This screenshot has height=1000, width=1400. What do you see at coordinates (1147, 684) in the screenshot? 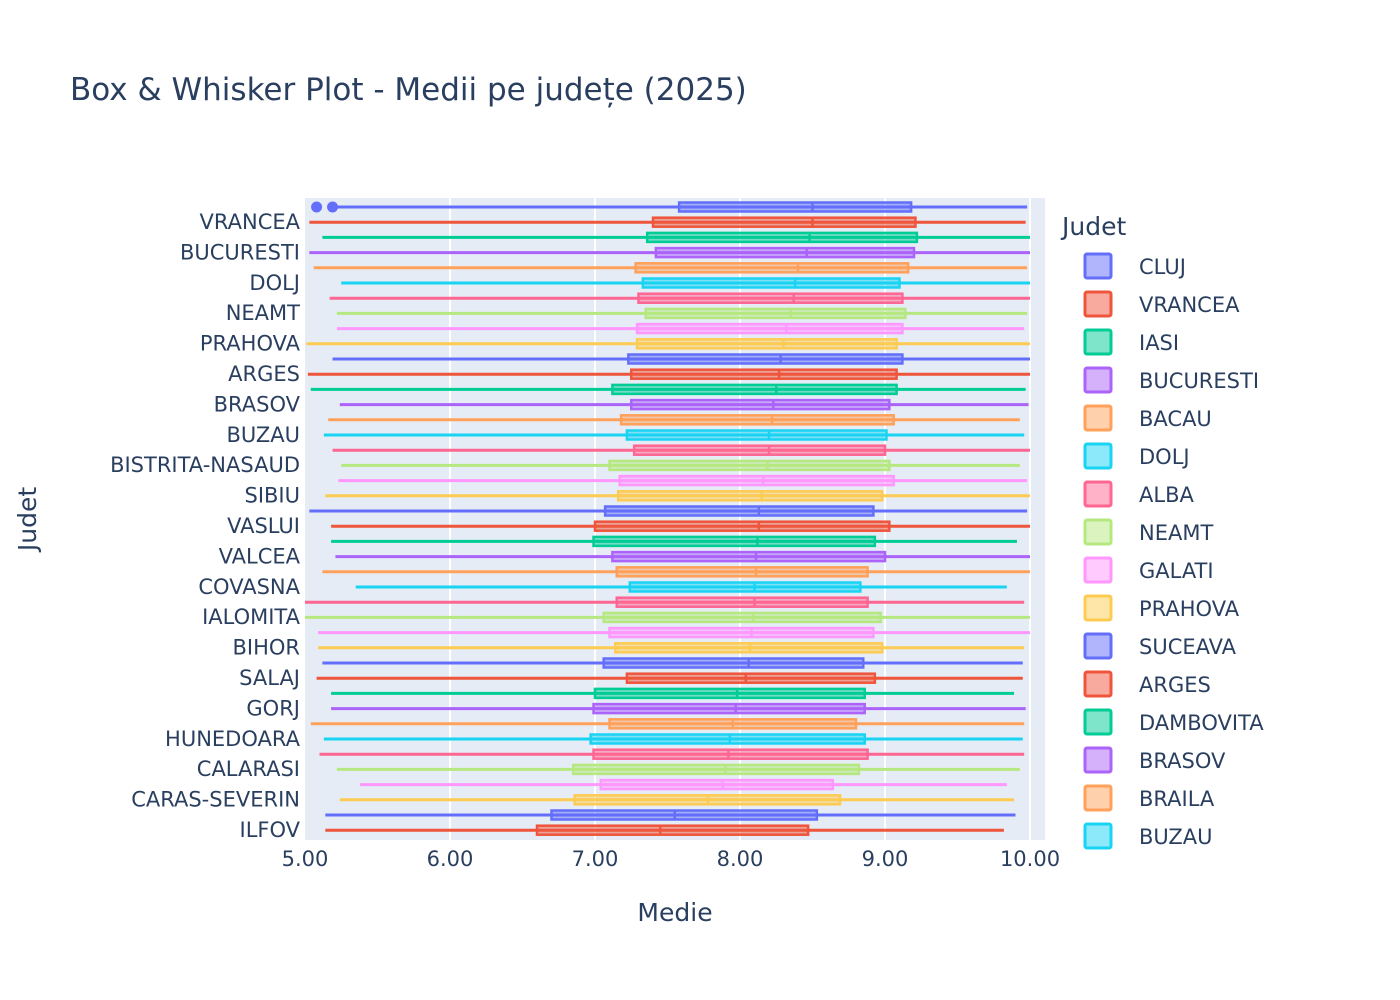
I see `legend-item: ARGES` at bounding box center [1147, 684].